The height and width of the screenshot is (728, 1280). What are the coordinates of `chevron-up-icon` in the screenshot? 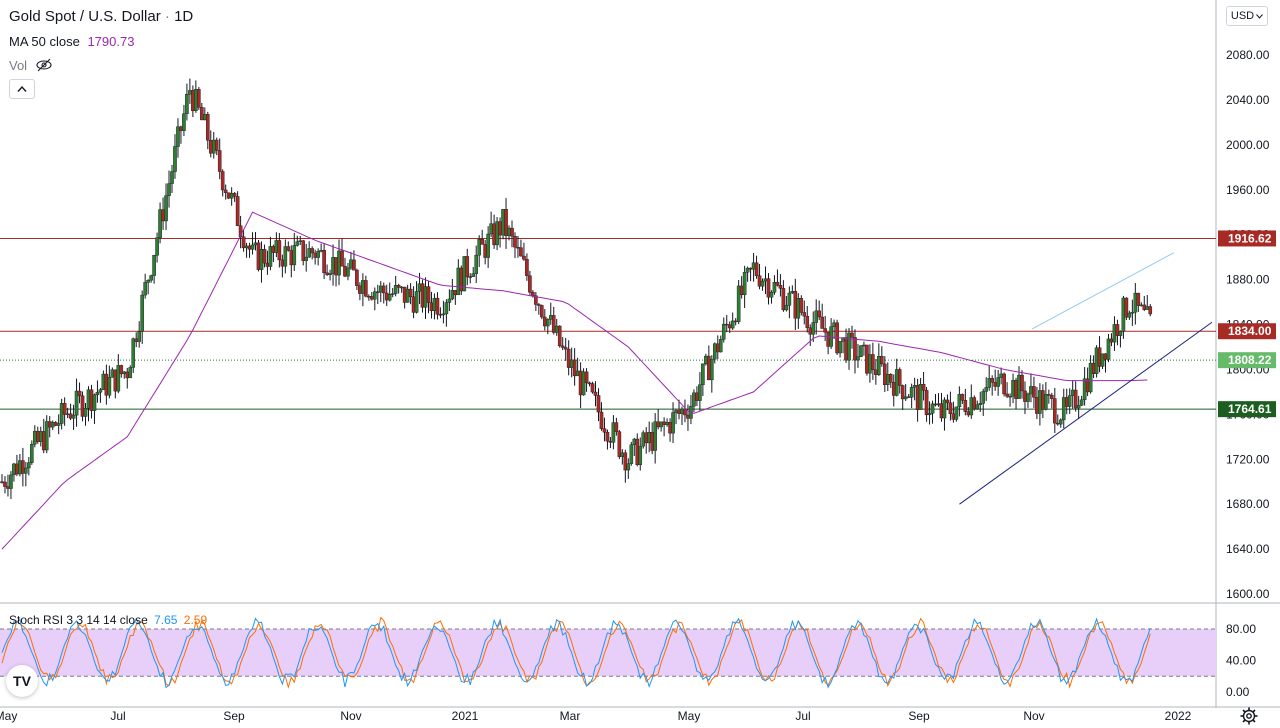 It's located at (22, 88).